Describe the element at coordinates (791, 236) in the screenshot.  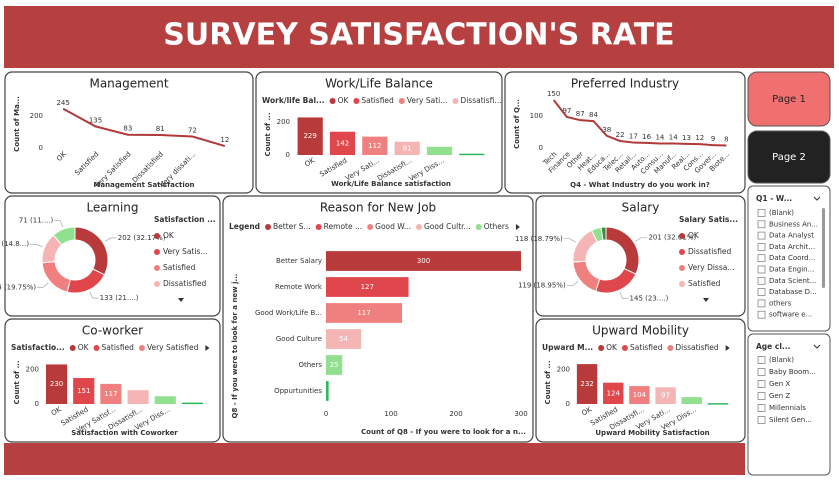
I see `slicer-item: Data Analyst` at that location.